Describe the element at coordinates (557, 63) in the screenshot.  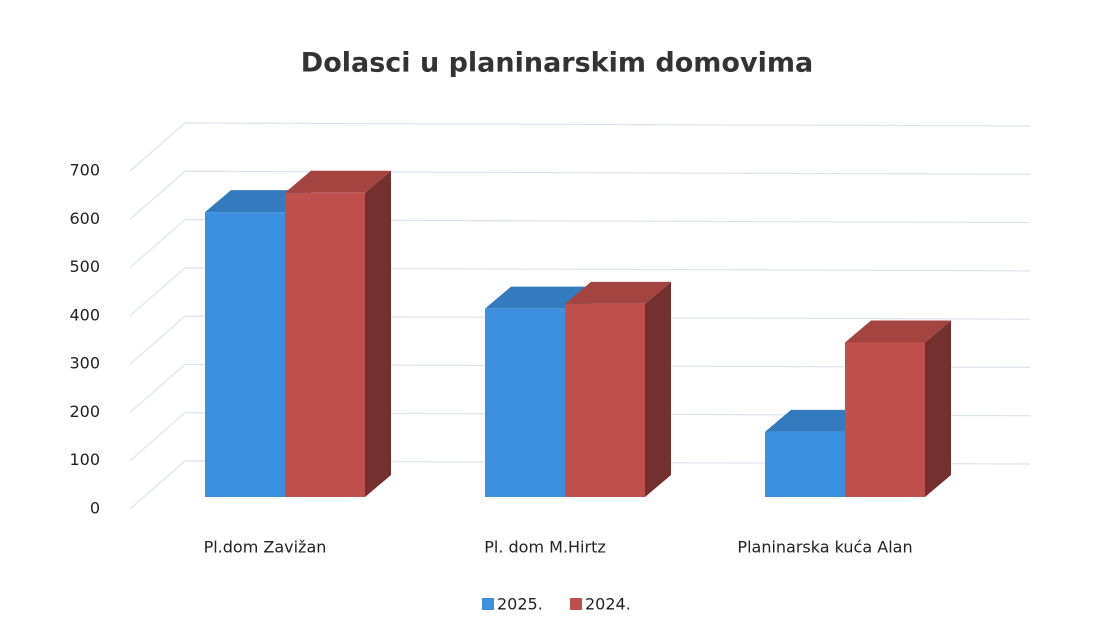
I see `chart-title: Dolasci u planinarskim domovima` at that location.